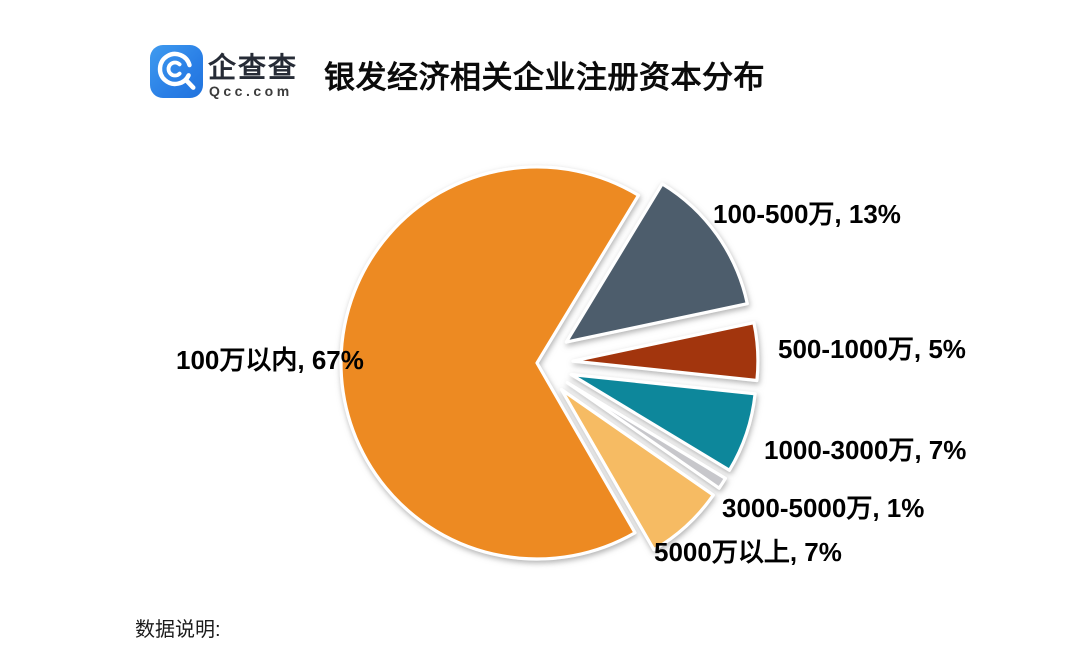 This screenshot has width=1080, height=662. Describe the element at coordinates (807, 214) in the screenshot. I see `slice-label-1: 100-500万, 13%` at that location.